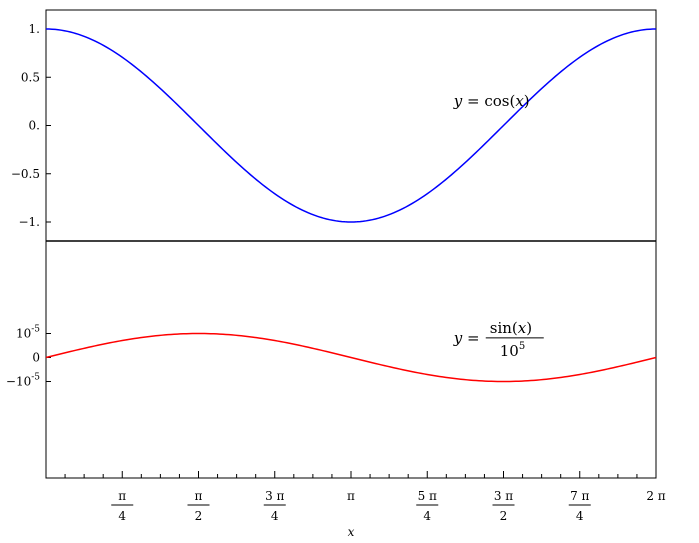 Image resolution: width=699 pixels, height=543 pixels. What do you see at coordinates (522, 346) in the screenshot?
I see `sin-annotation-den-exp: 5` at bounding box center [522, 346].